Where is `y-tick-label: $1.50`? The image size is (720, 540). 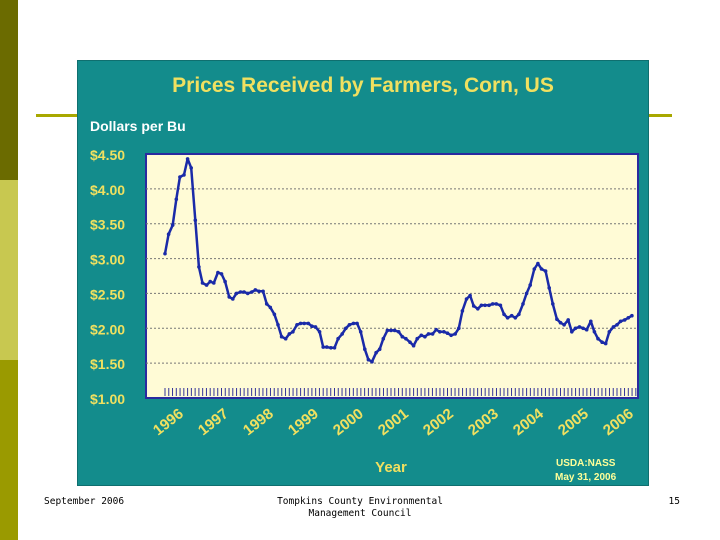 y-tick-label: $1.50 is located at coordinates (107, 364).